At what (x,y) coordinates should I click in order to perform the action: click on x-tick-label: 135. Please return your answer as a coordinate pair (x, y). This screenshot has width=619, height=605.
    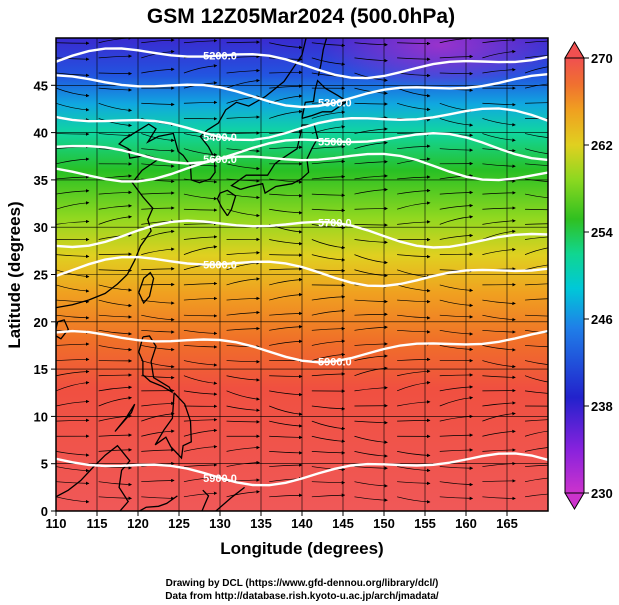
    Looking at the image, I should click on (261, 523).